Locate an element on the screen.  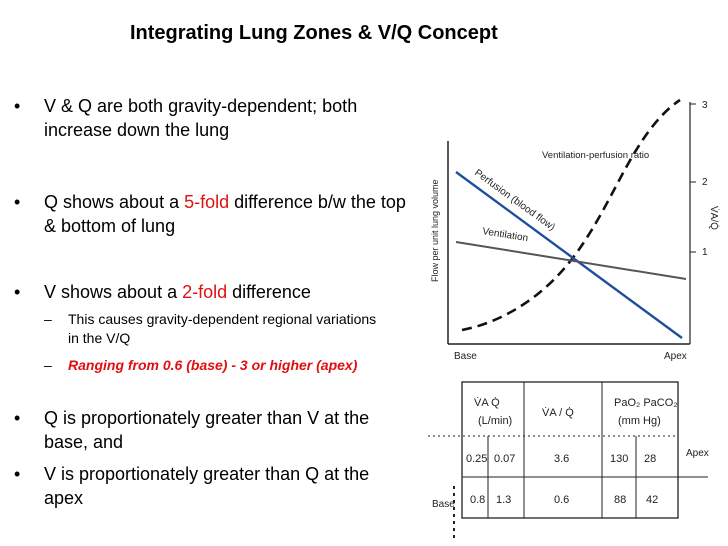
emphasis-2-fold: 2-fold is located at coordinates (205, 292).